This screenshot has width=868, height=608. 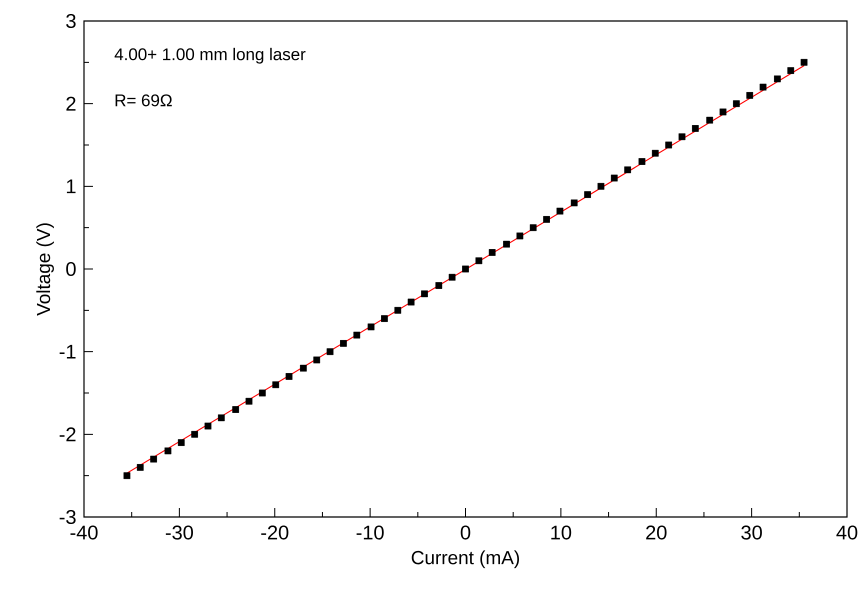 I want to click on x-tick-label: 0, so click(x=465, y=533).